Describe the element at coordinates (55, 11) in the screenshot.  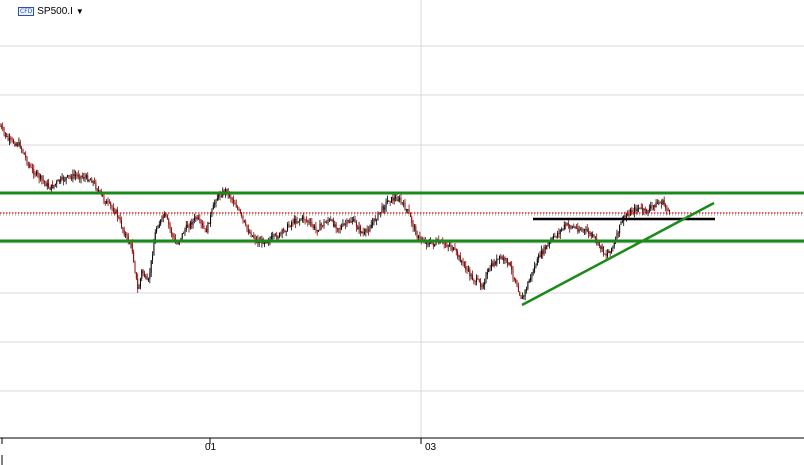
I see `symbol-label: SP500.I` at that location.